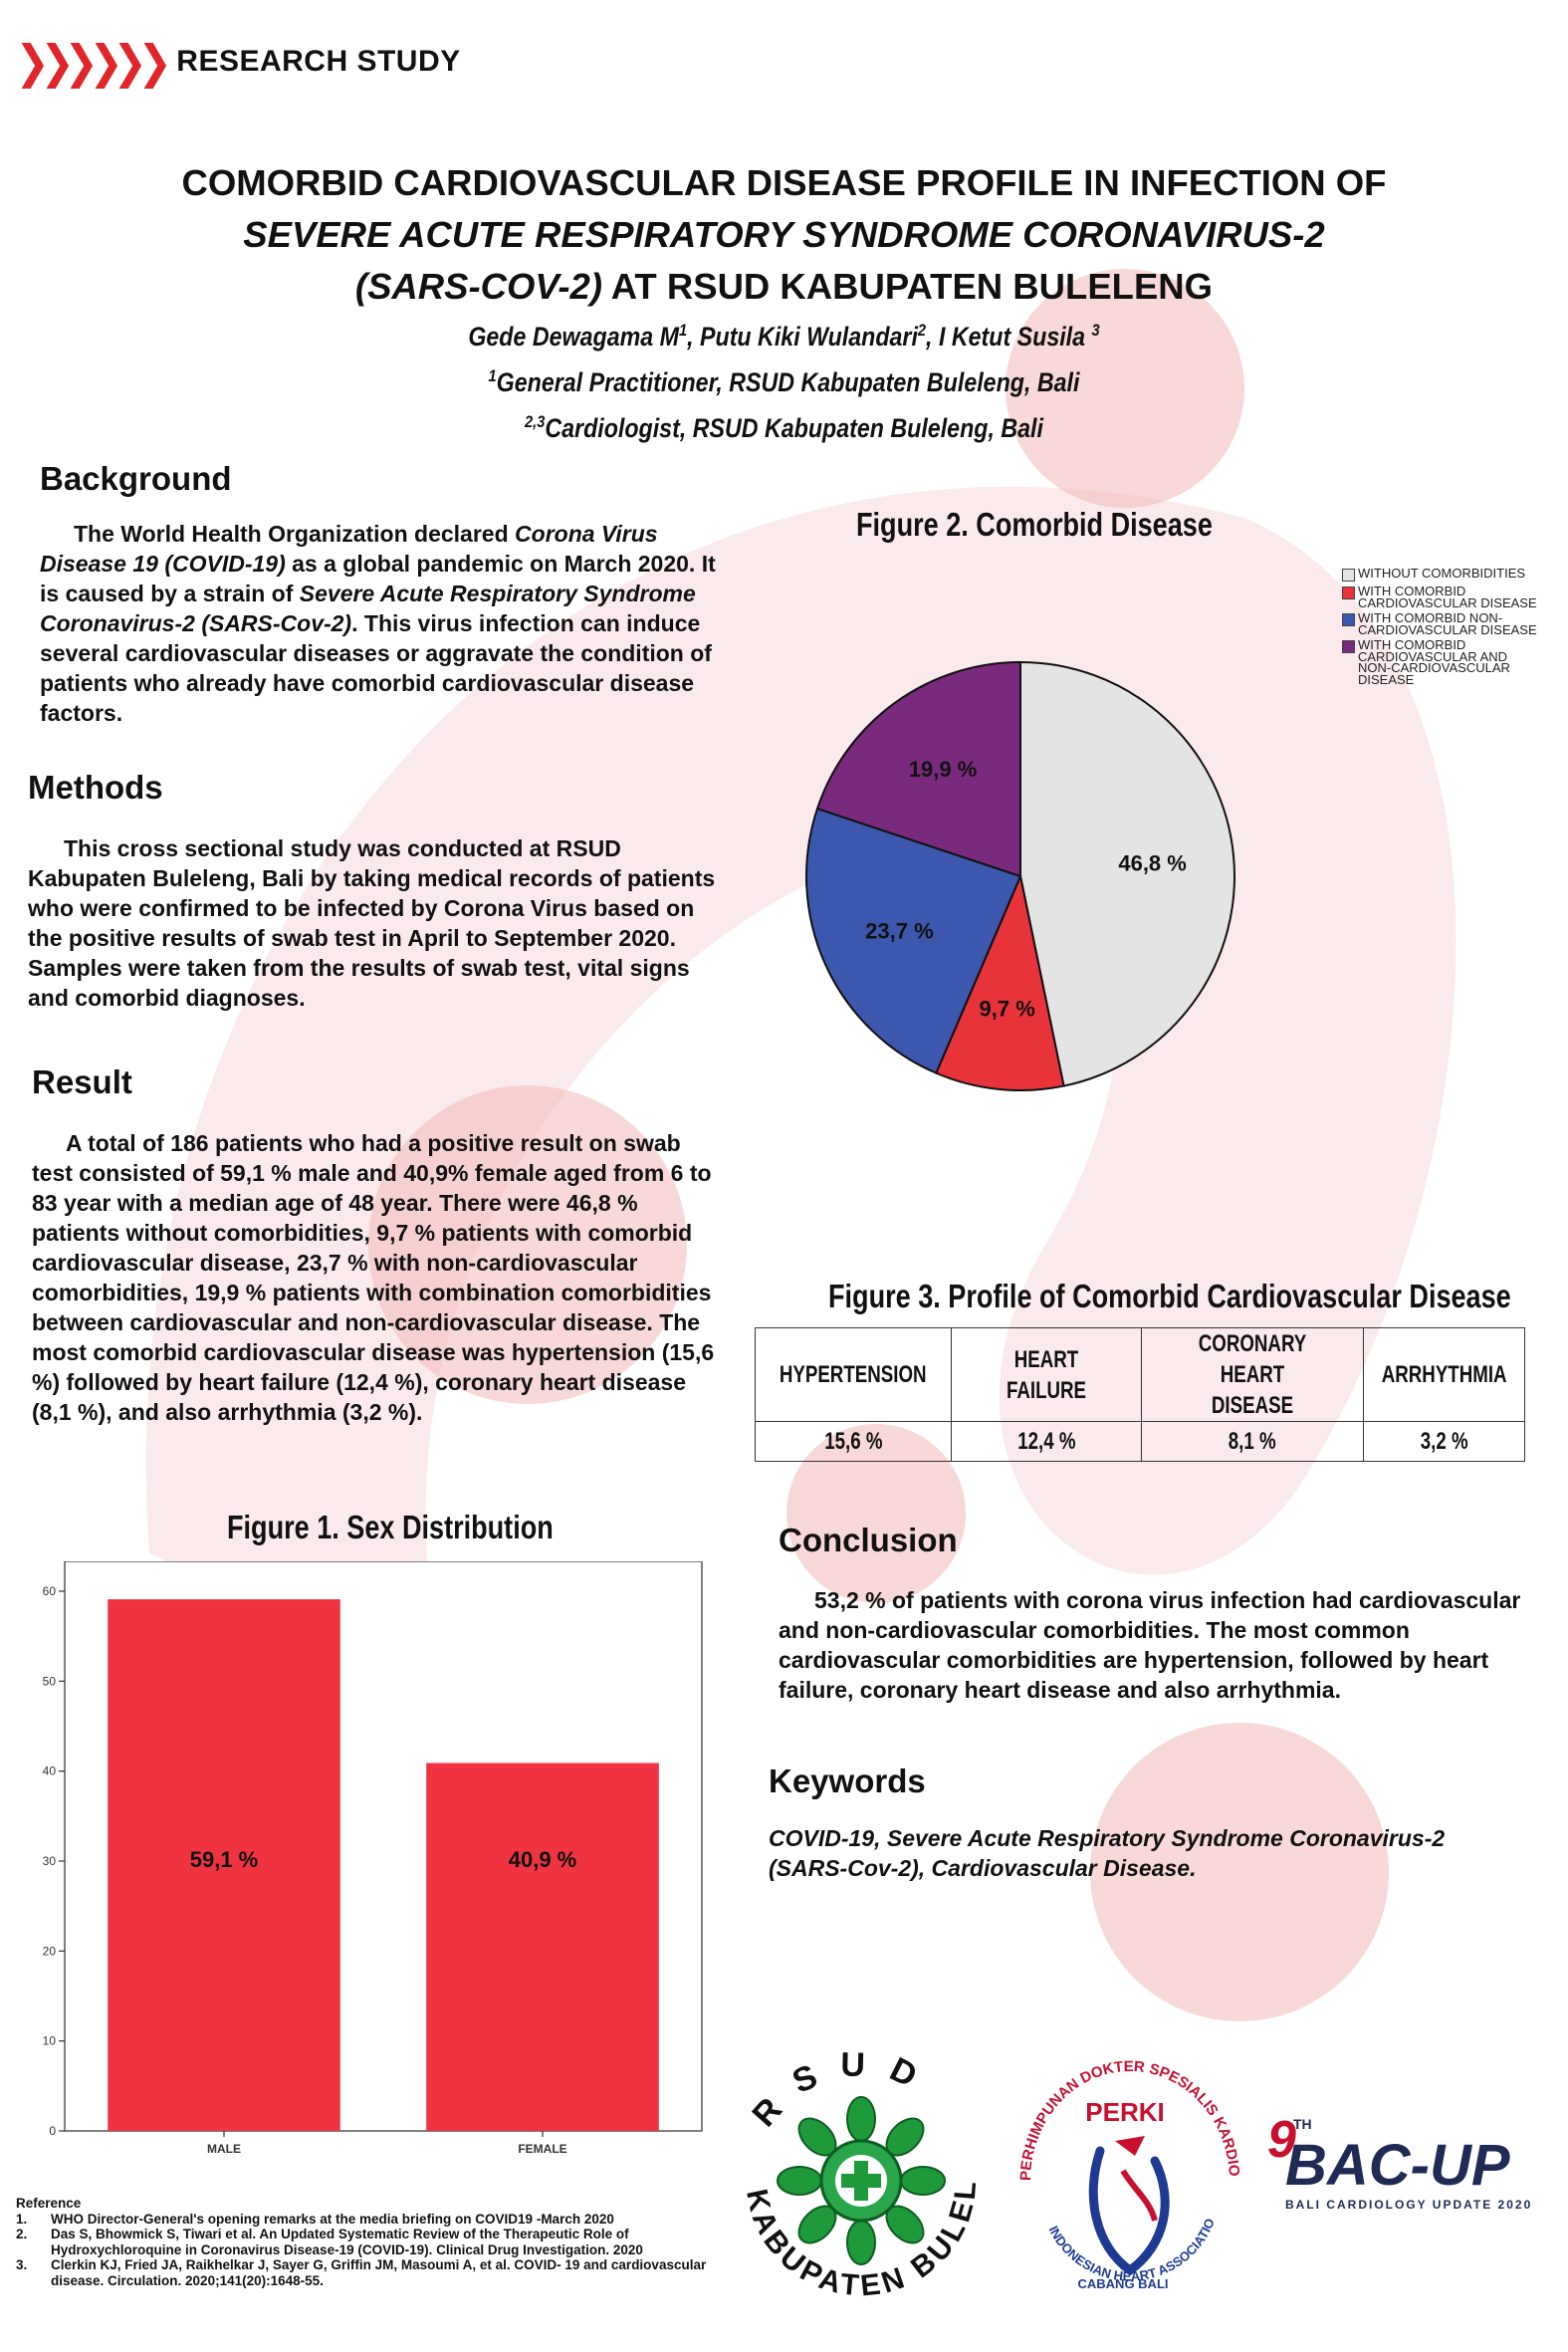 The height and width of the screenshot is (2352, 1568). What do you see at coordinates (95, 787) in the screenshot?
I see `methods-heading: Methods` at bounding box center [95, 787].